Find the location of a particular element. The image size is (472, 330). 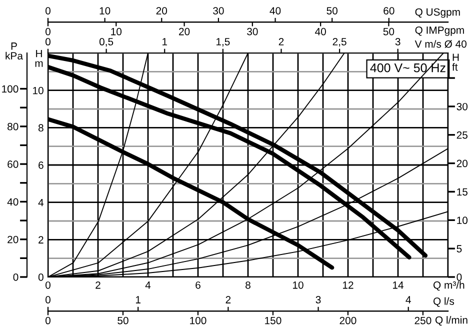

x-axis-title: Q m³/h is located at coordinates (448, 286).